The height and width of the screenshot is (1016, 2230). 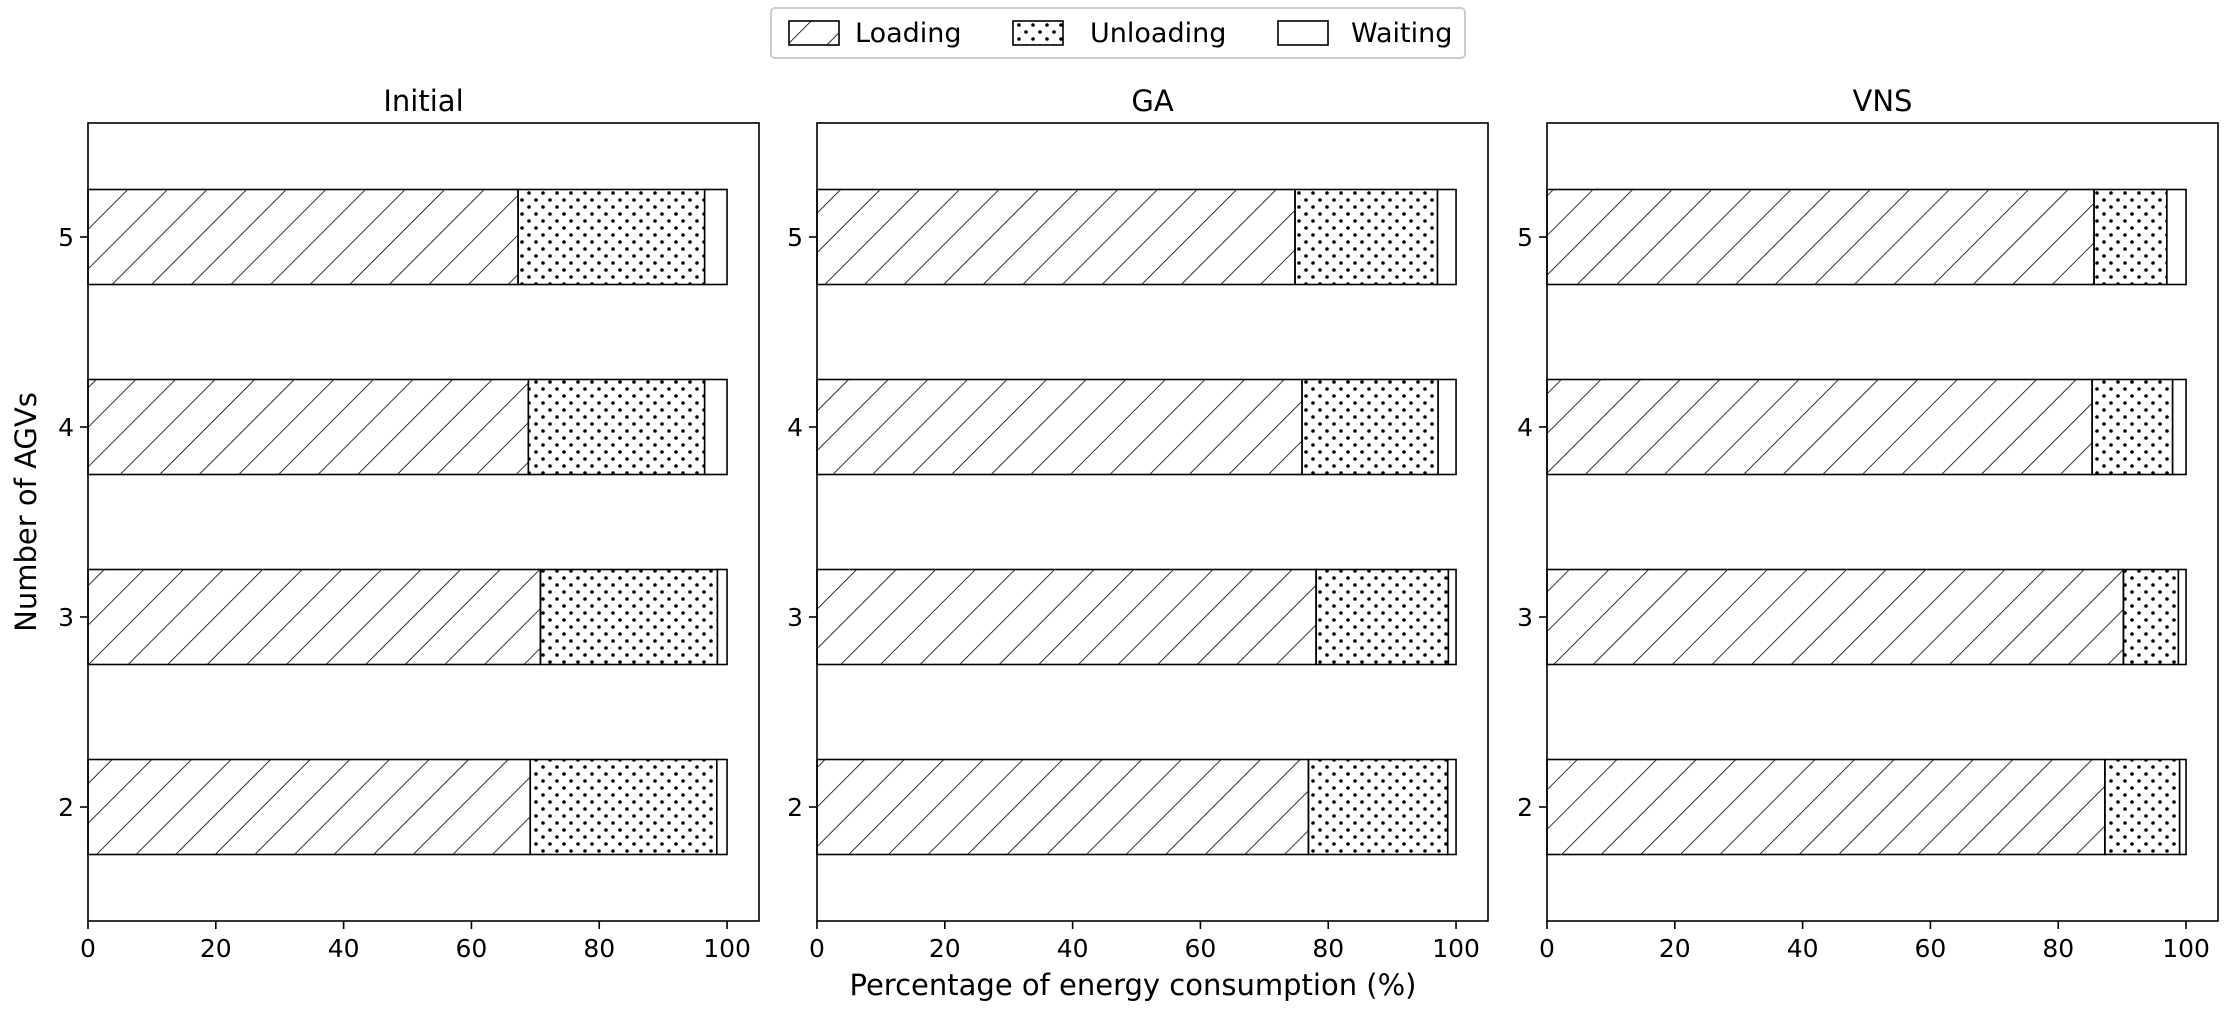 I want to click on legend-swatch-waiting, so click(x=1303, y=33).